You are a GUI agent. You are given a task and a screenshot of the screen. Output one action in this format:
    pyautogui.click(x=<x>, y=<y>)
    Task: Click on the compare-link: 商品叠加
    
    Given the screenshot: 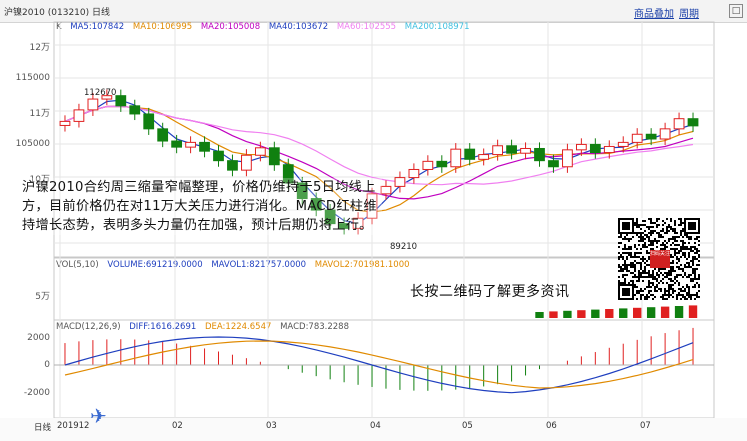 What is the action you would take?
    pyautogui.click(x=654, y=14)
    